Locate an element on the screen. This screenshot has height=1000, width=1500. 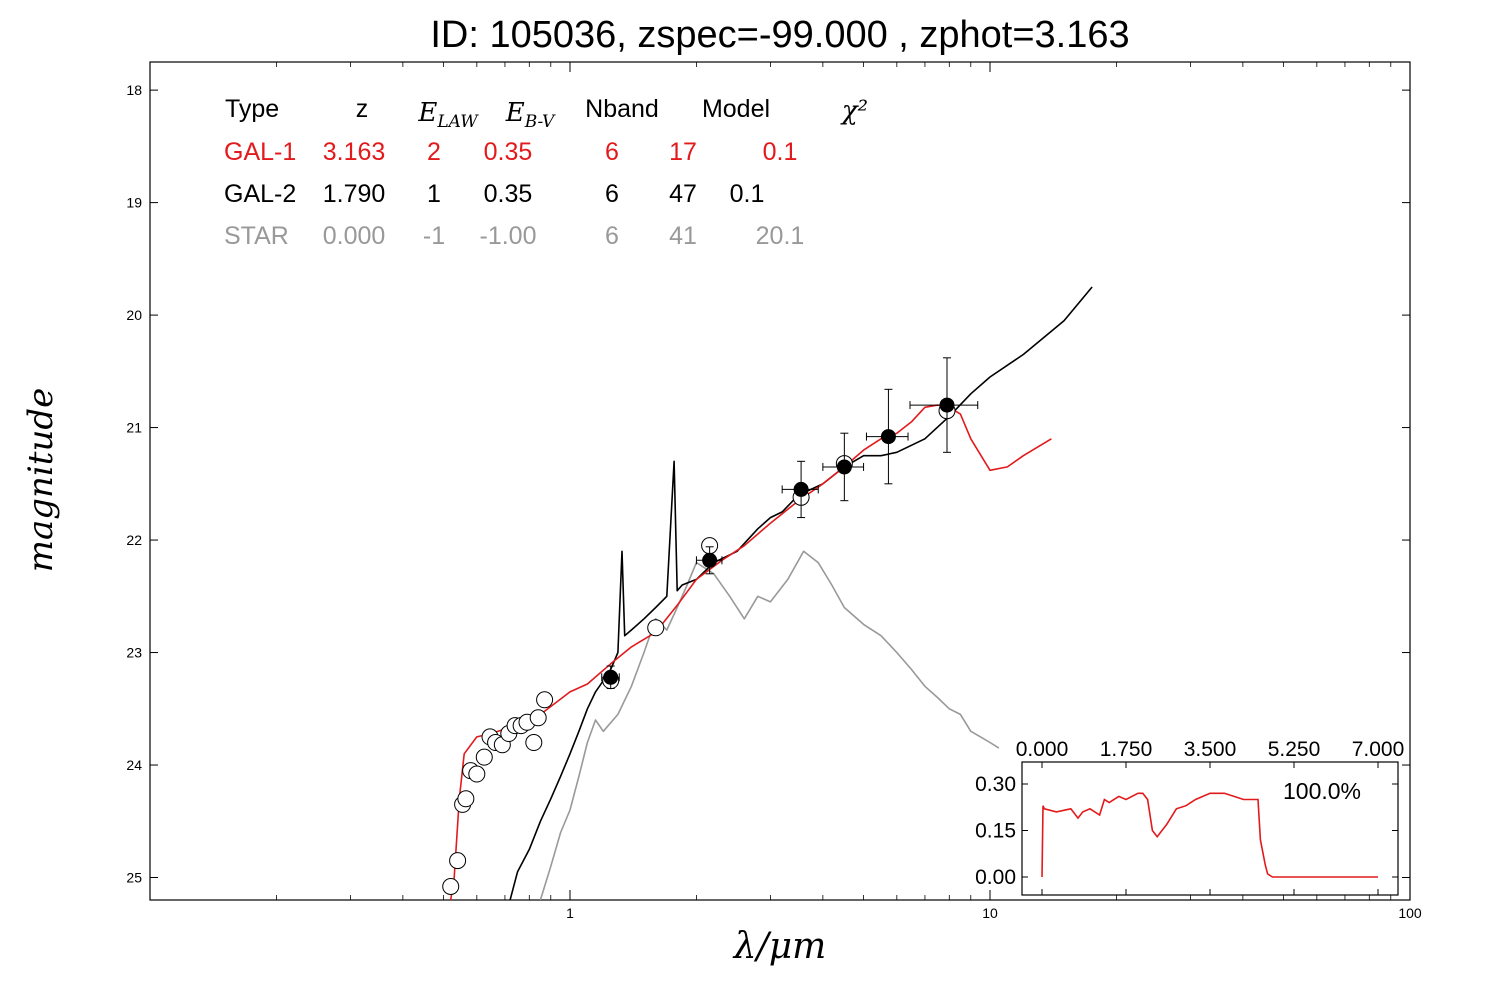
table-cell-z: 3.163 is located at coordinates (354, 152).